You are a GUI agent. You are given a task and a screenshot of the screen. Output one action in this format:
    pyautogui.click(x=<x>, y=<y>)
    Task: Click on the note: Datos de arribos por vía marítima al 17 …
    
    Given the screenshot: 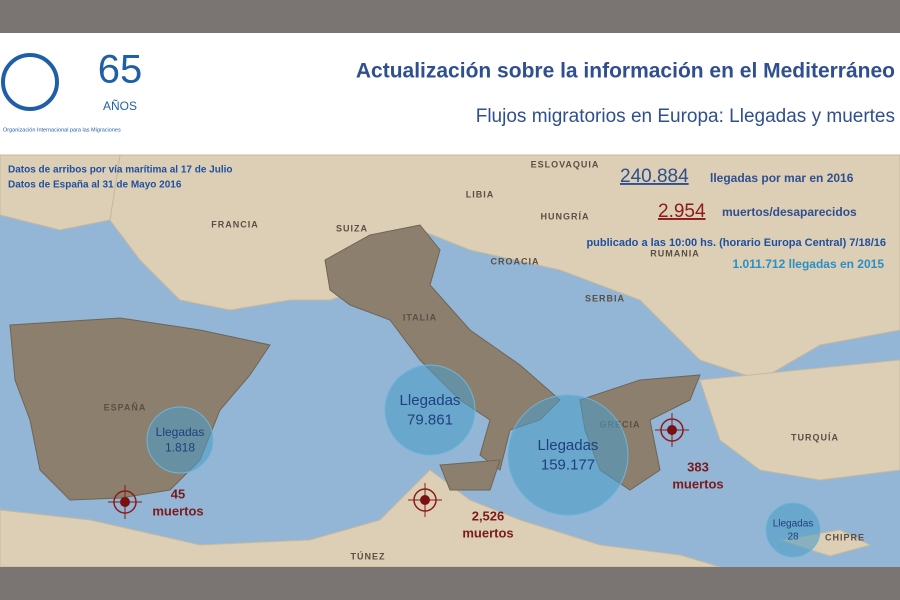 What is the action you would take?
    pyautogui.click(x=120, y=170)
    